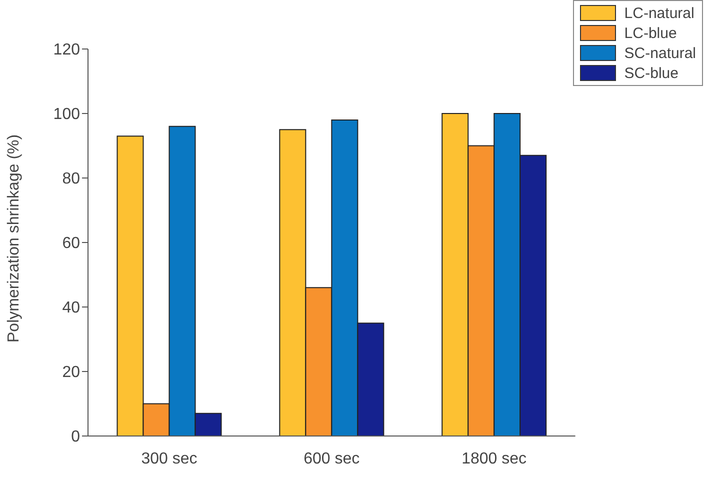 Image resolution: width=707 pixels, height=486 pixels. What do you see at coordinates (71, 308) in the screenshot?
I see `y-tick-label: 40` at bounding box center [71, 308].